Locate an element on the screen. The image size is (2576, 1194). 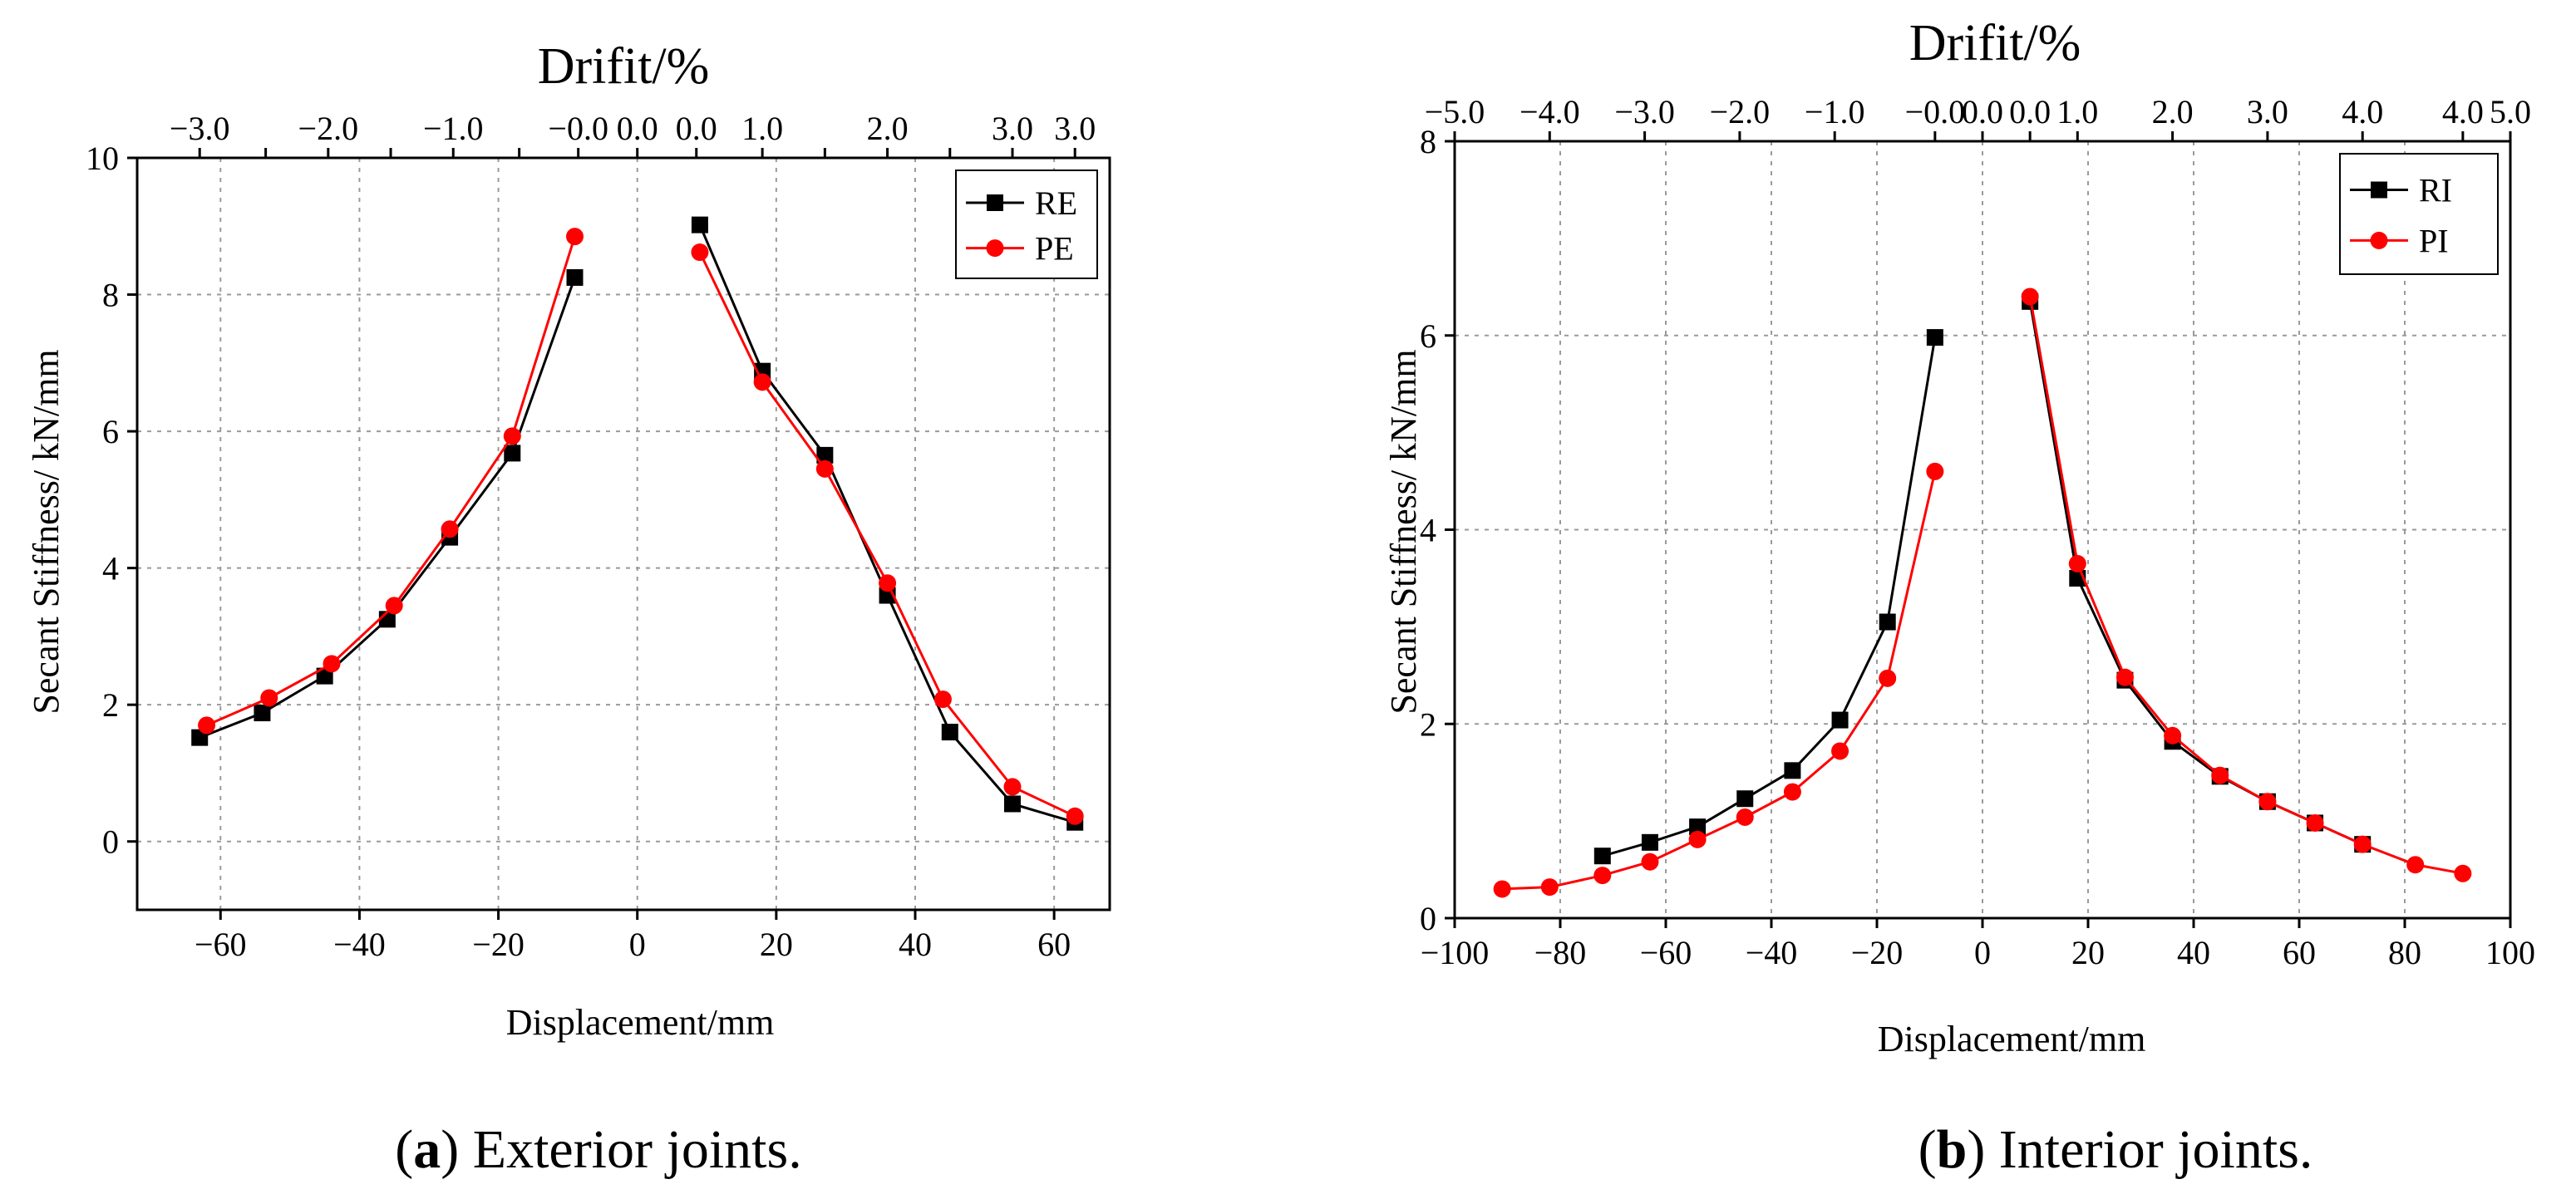
top-axis-title-b: Drifit/% is located at coordinates (1995, 43).